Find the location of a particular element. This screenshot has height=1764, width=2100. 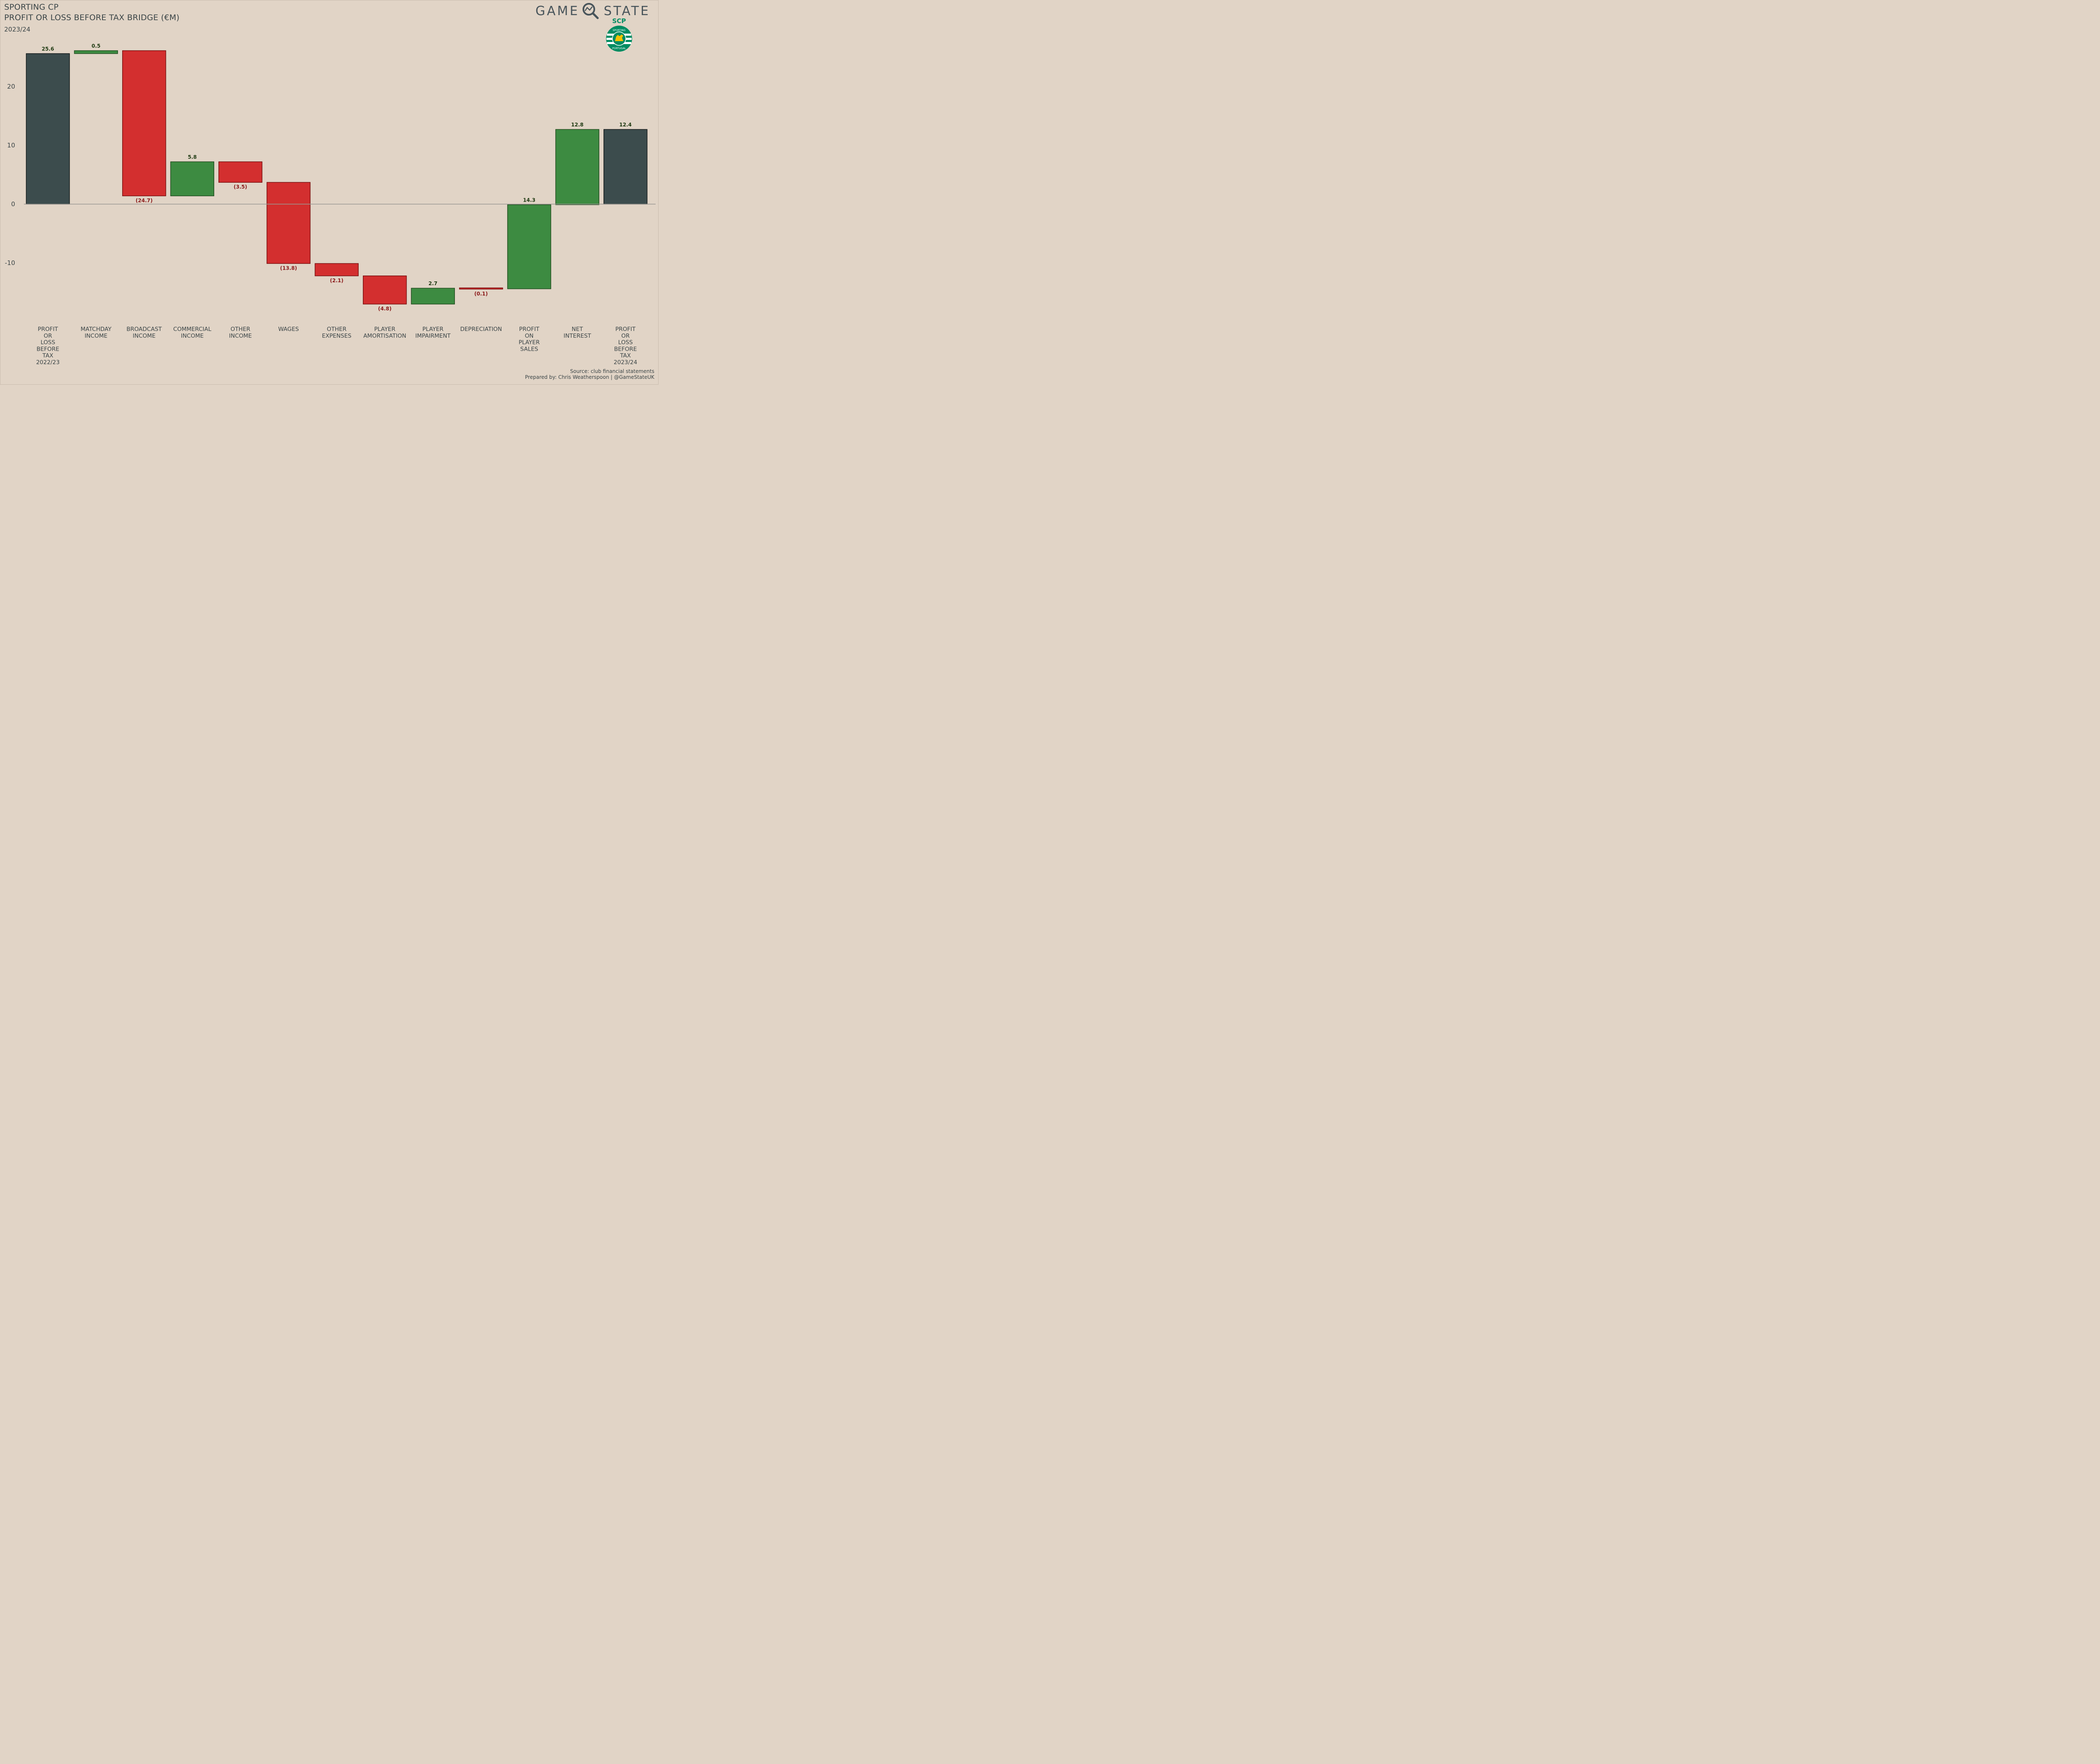

data-label: 12.8 is located at coordinates (577, 125).